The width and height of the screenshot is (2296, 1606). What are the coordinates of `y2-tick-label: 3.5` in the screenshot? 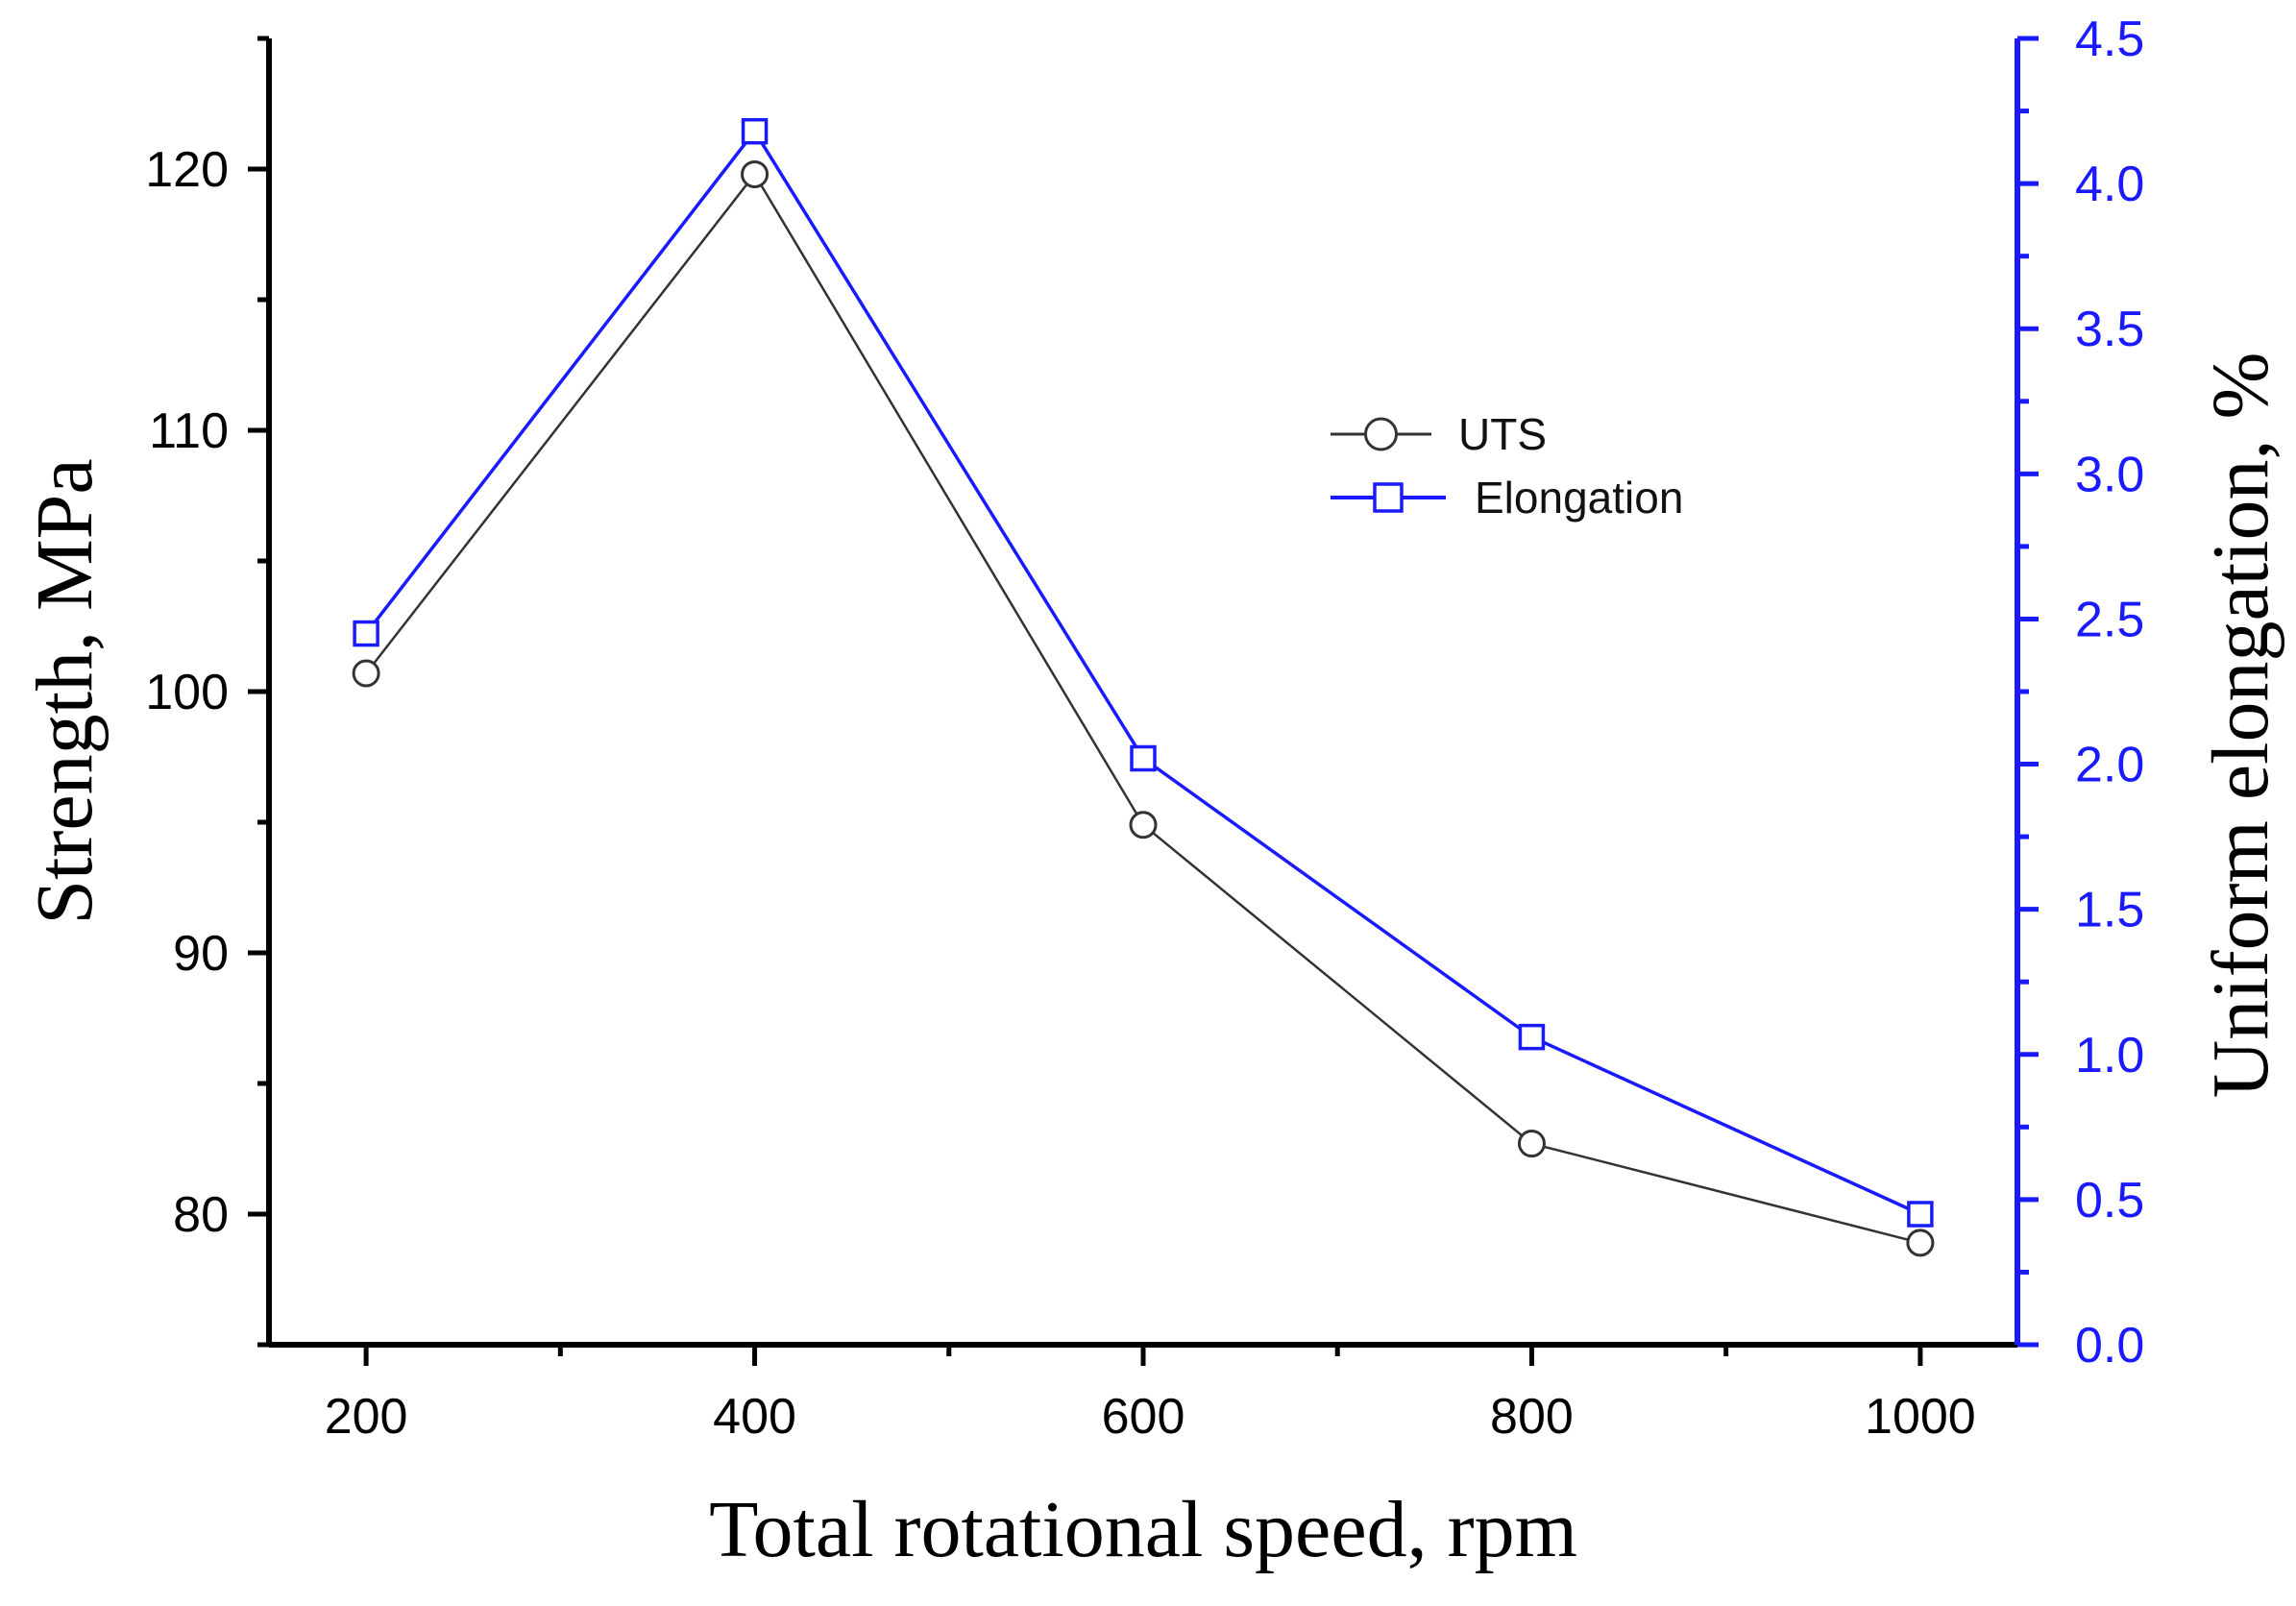 It's located at (2109, 329).